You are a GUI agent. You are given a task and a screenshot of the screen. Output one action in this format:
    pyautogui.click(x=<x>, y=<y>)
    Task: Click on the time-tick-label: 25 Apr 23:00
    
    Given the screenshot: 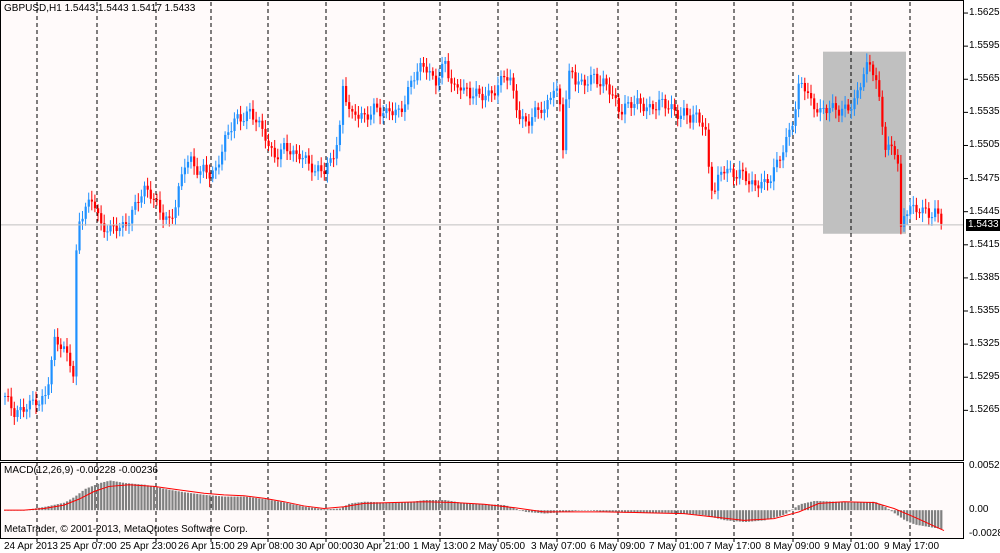 What is the action you would take?
    pyautogui.click(x=148, y=546)
    